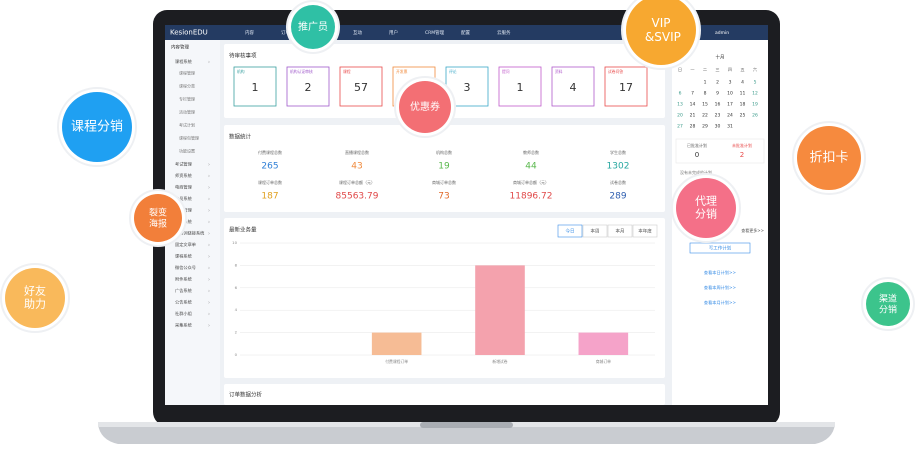 The width and height of the screenshot is (919, 452). What do you see at coordinates (705, 116) in the screenshot?
I see `calendar-day: 22` at bounding box center [705, 116].